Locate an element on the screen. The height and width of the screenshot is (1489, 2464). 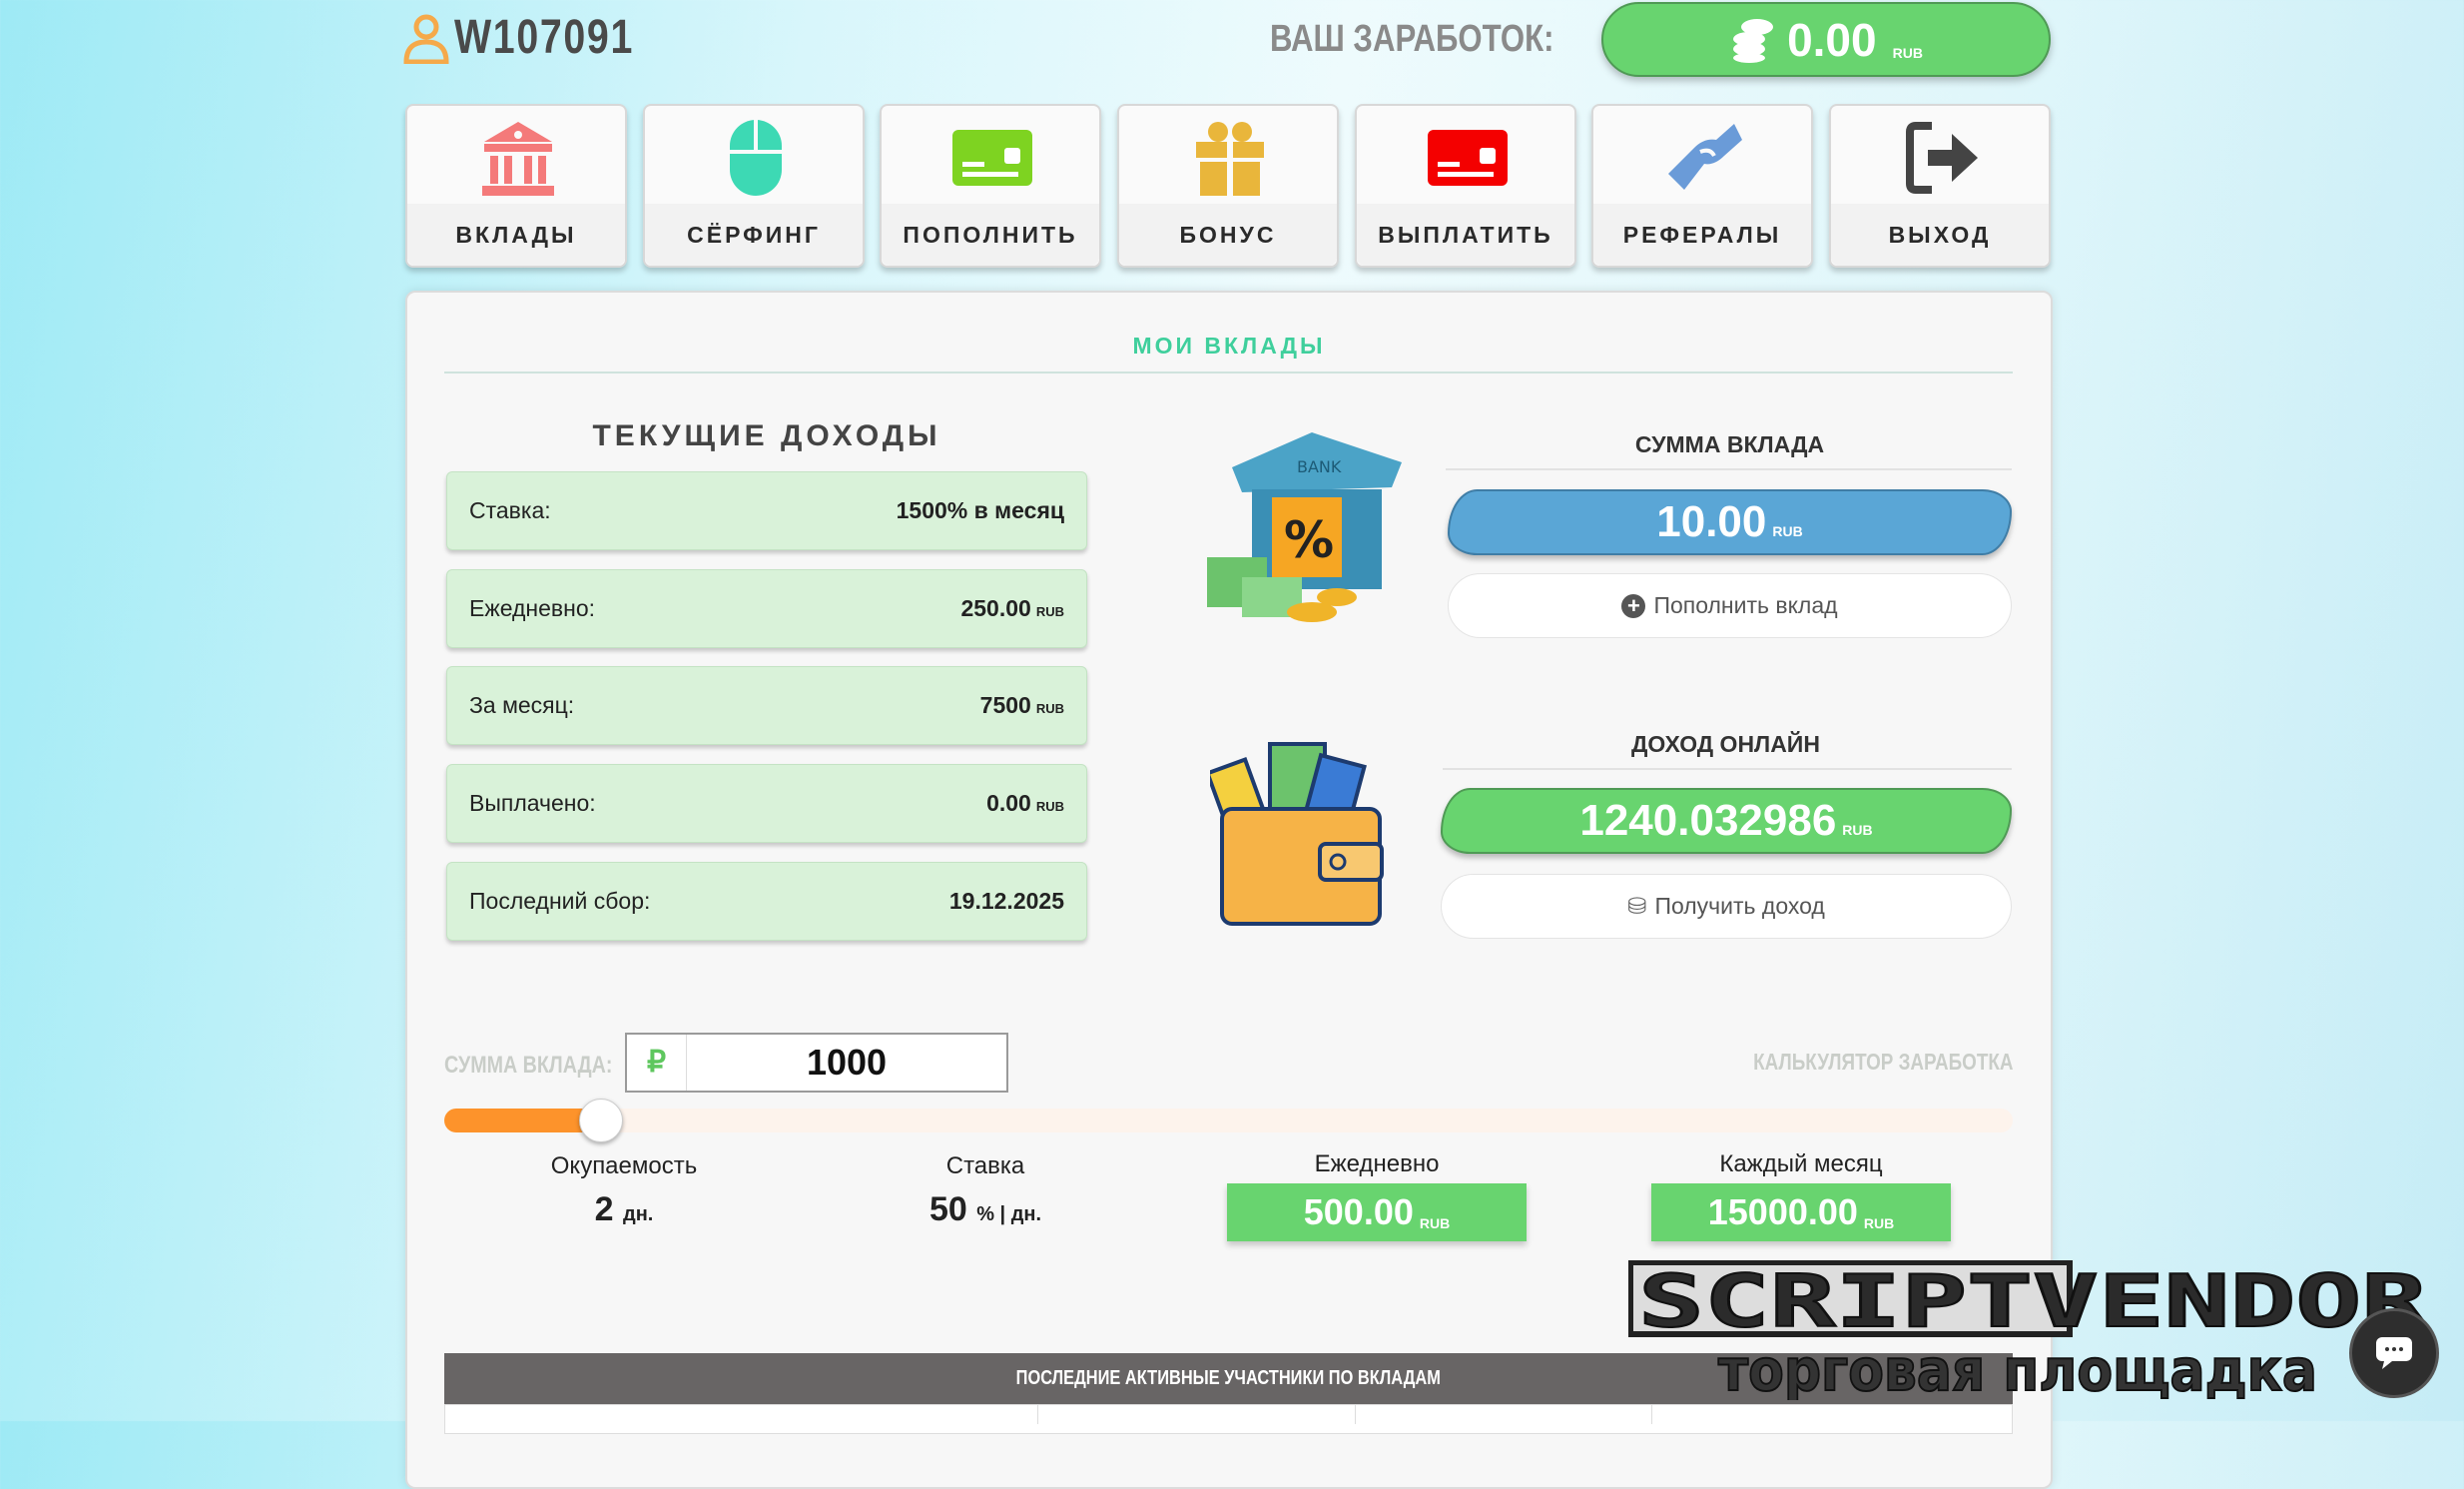
slider-thumb is located at coordinates (601, 1120).